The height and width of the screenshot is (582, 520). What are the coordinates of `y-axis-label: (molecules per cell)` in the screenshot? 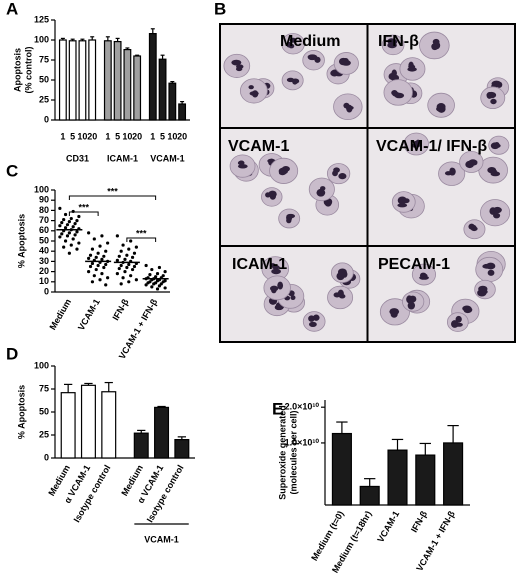 It's located at (293, 452).